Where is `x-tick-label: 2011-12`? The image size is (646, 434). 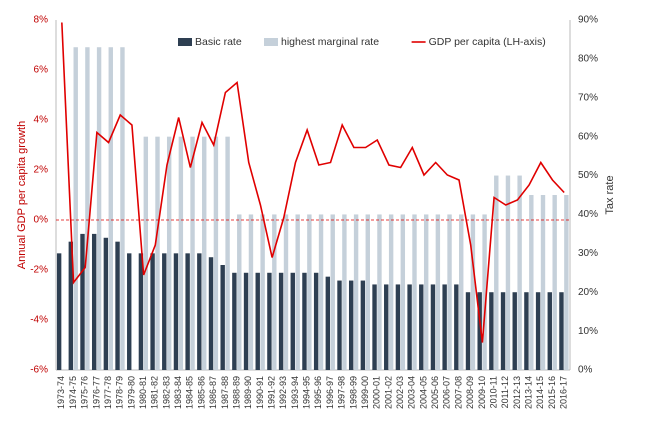 x-tick-label: 2011-12 is located at coordinates (505, 392).